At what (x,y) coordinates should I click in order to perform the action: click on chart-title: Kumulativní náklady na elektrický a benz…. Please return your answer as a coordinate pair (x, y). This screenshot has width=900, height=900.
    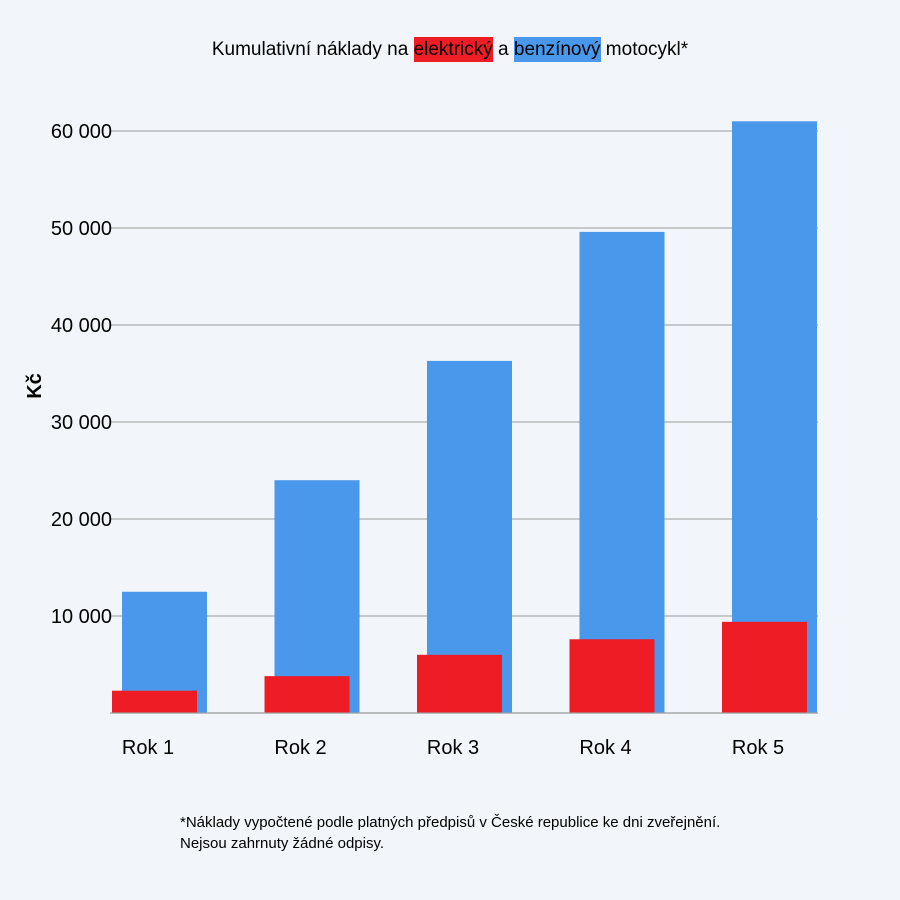
    Looking at the image, I should click on (450, 50).